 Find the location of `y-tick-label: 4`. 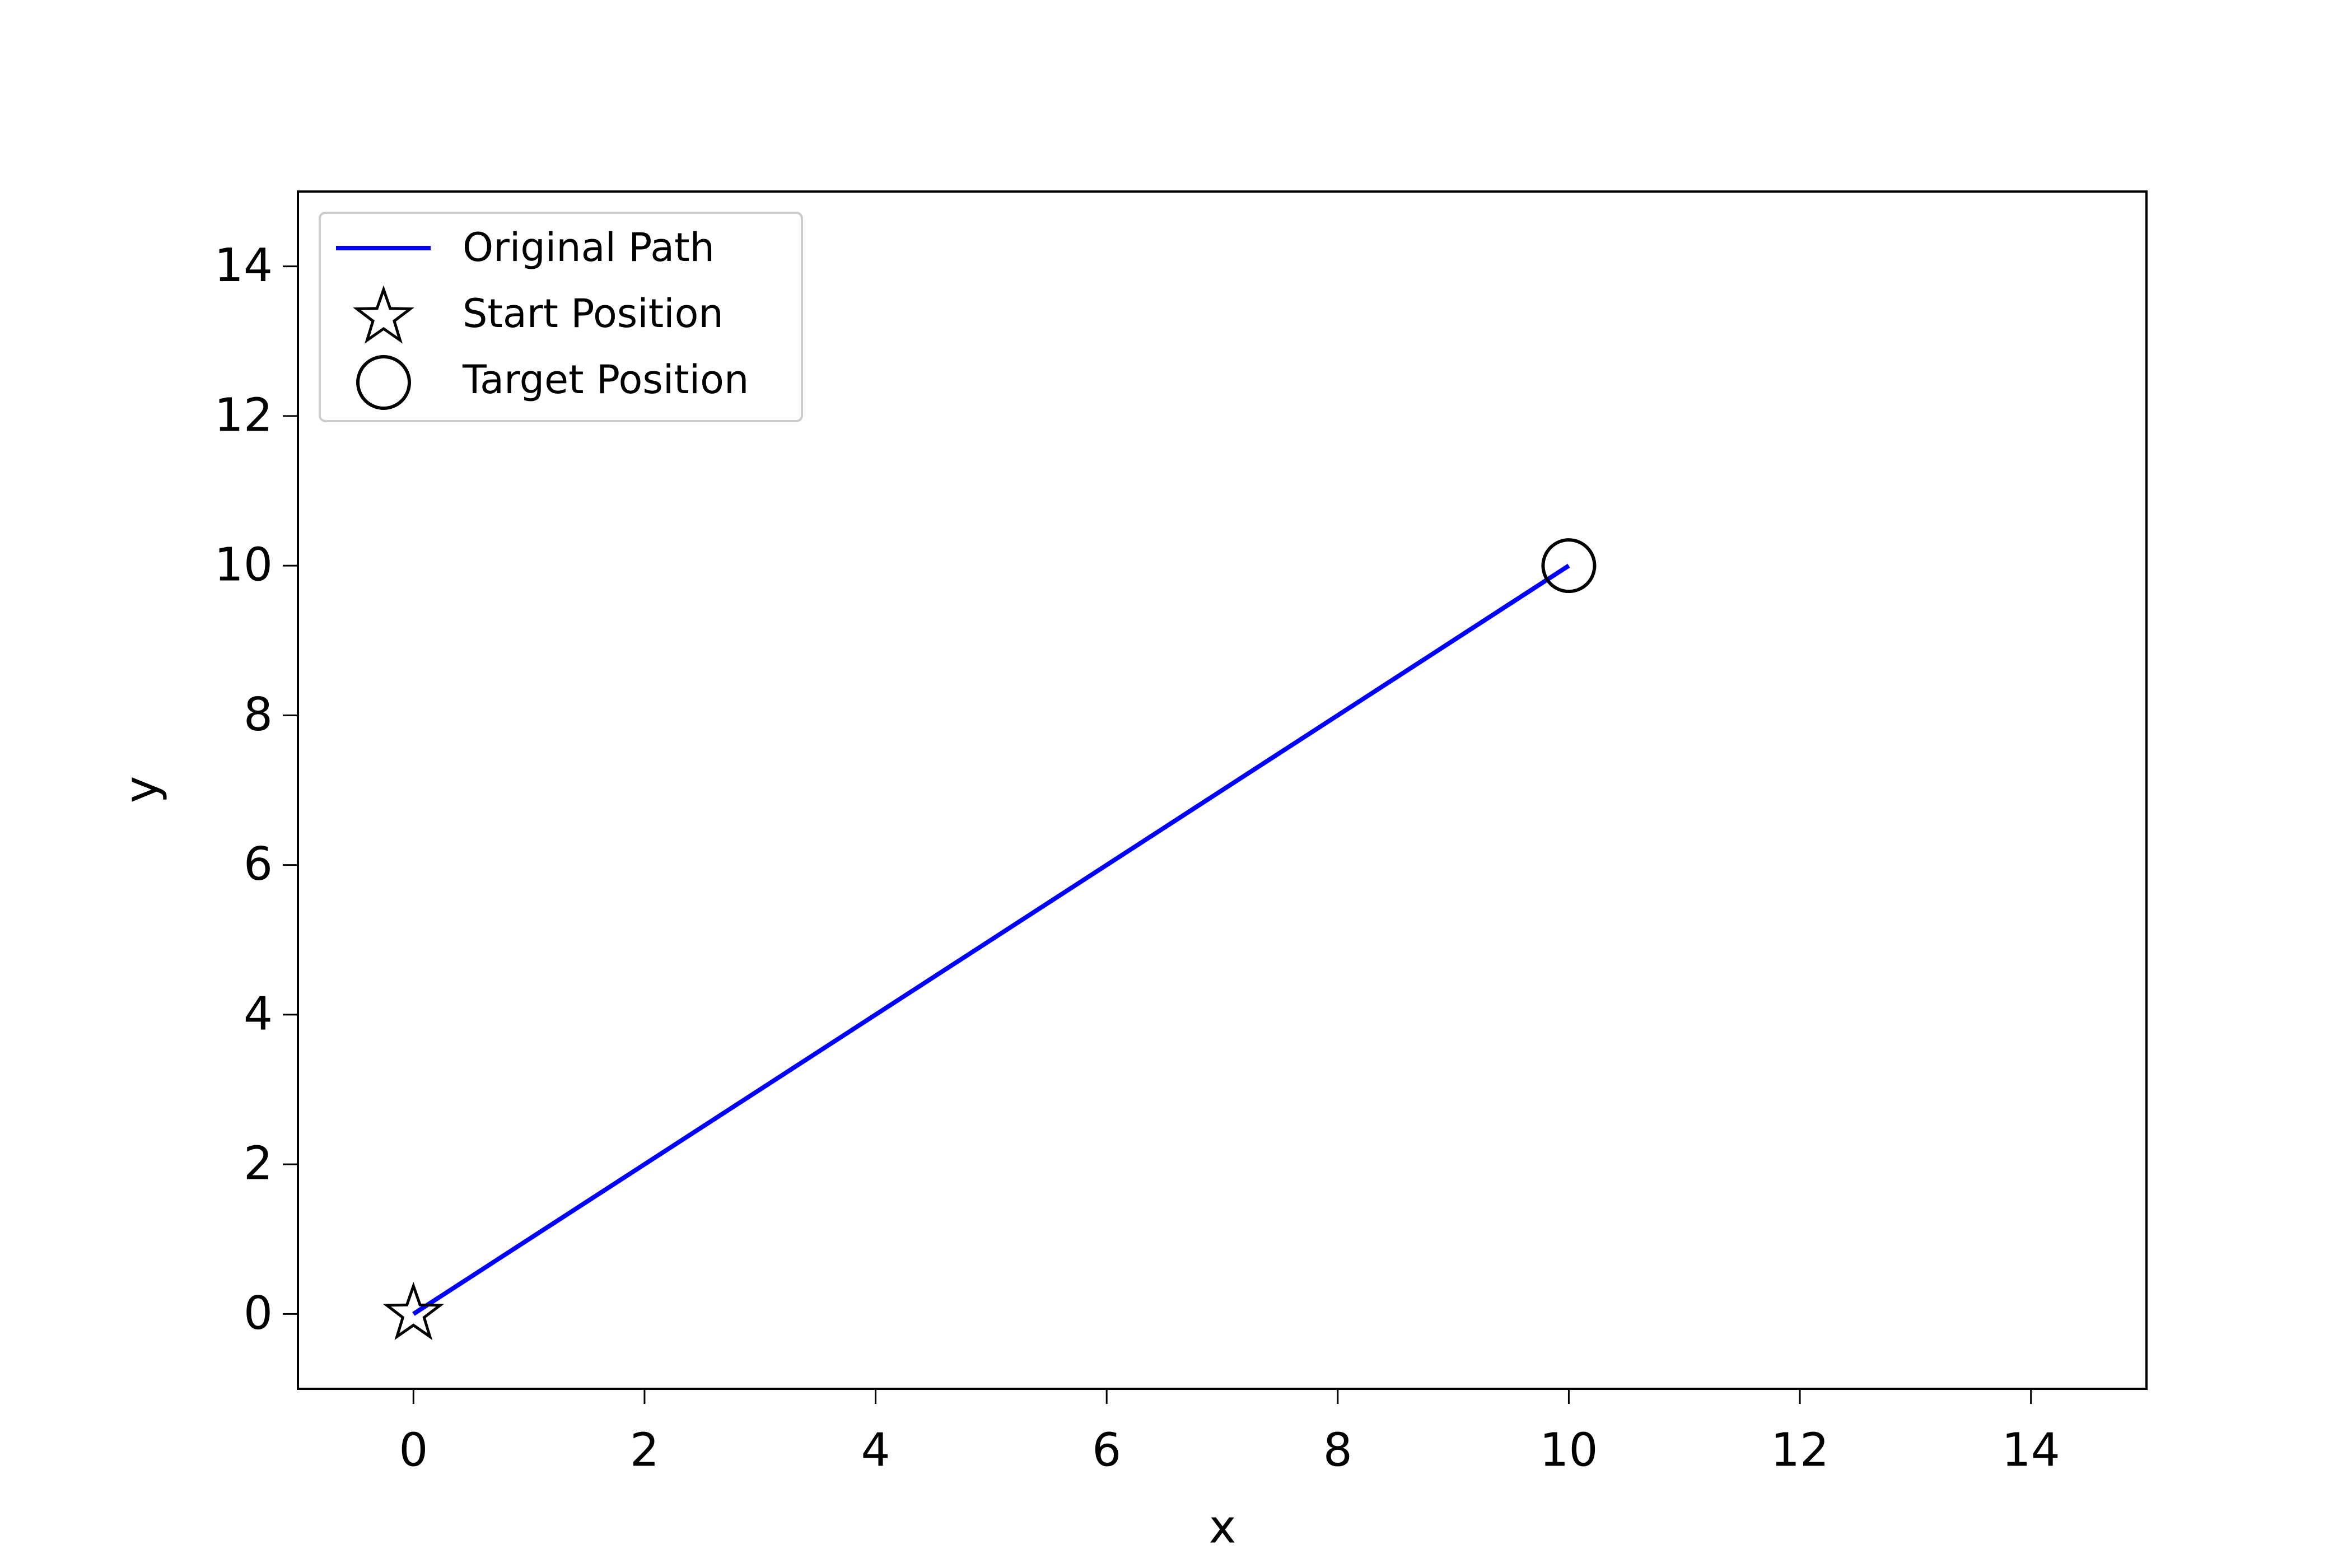

y-tick-label: 4 is located at coordinates (259, 1014).